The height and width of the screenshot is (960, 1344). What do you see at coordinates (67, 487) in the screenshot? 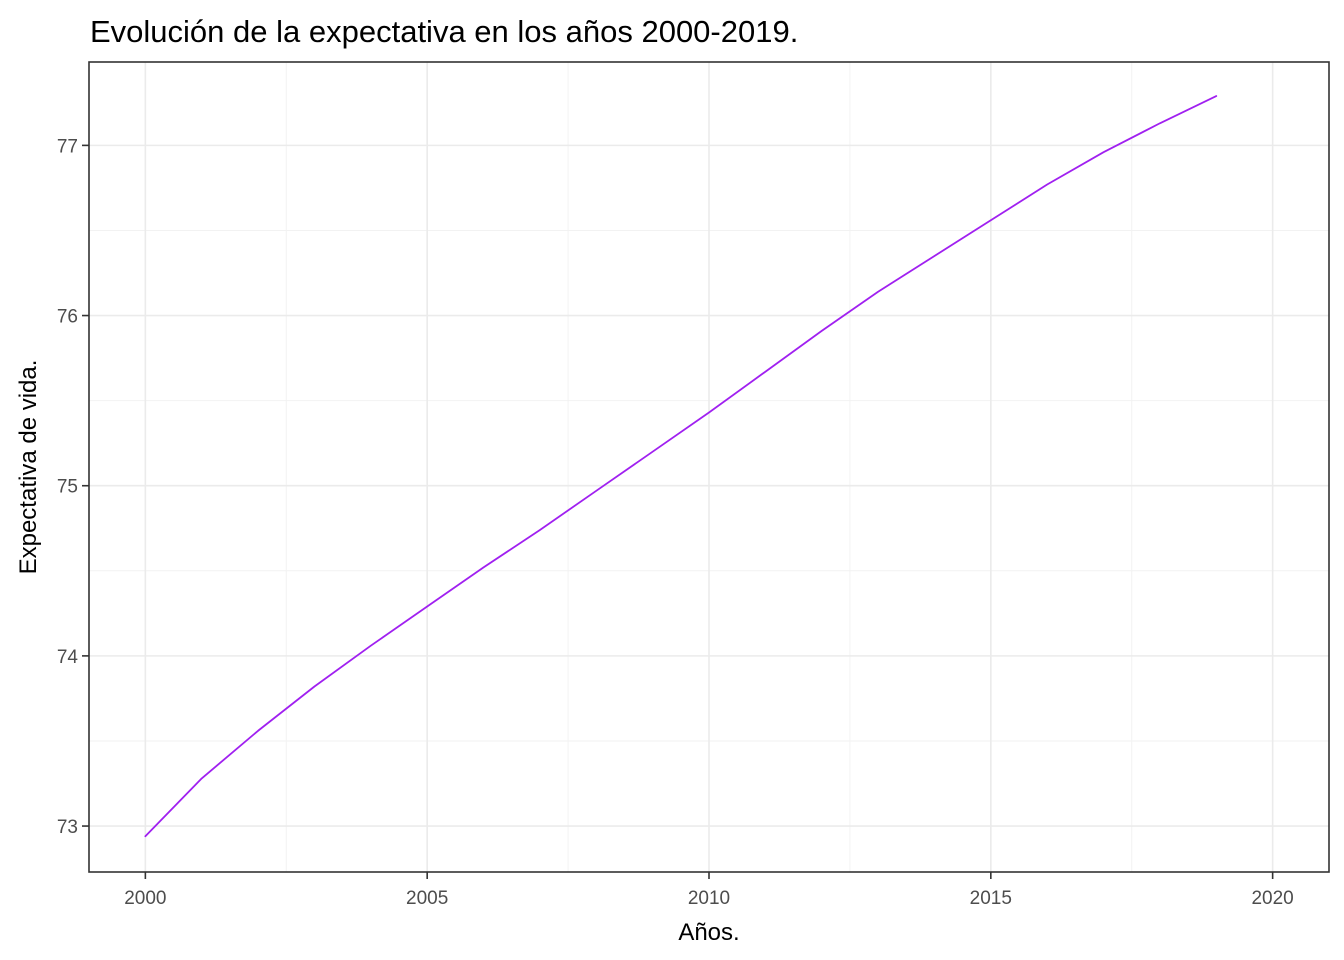
I see `y-tick-label: 75` at bounding box center [67, 487].